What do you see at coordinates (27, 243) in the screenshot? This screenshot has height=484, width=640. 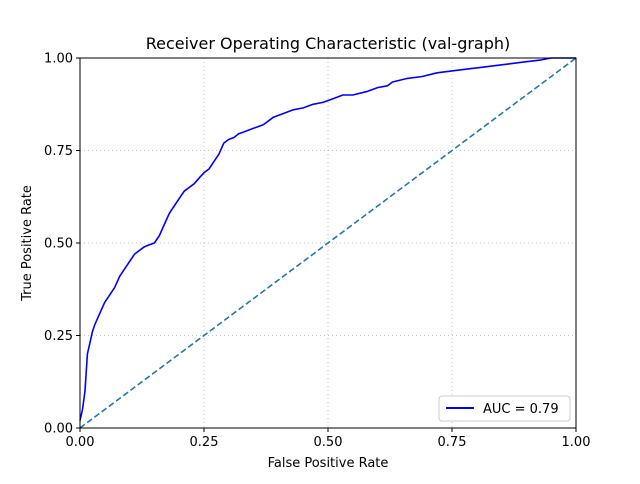 I see `y-axis-label: True Positive Rate` at bounding box center [27, 243].